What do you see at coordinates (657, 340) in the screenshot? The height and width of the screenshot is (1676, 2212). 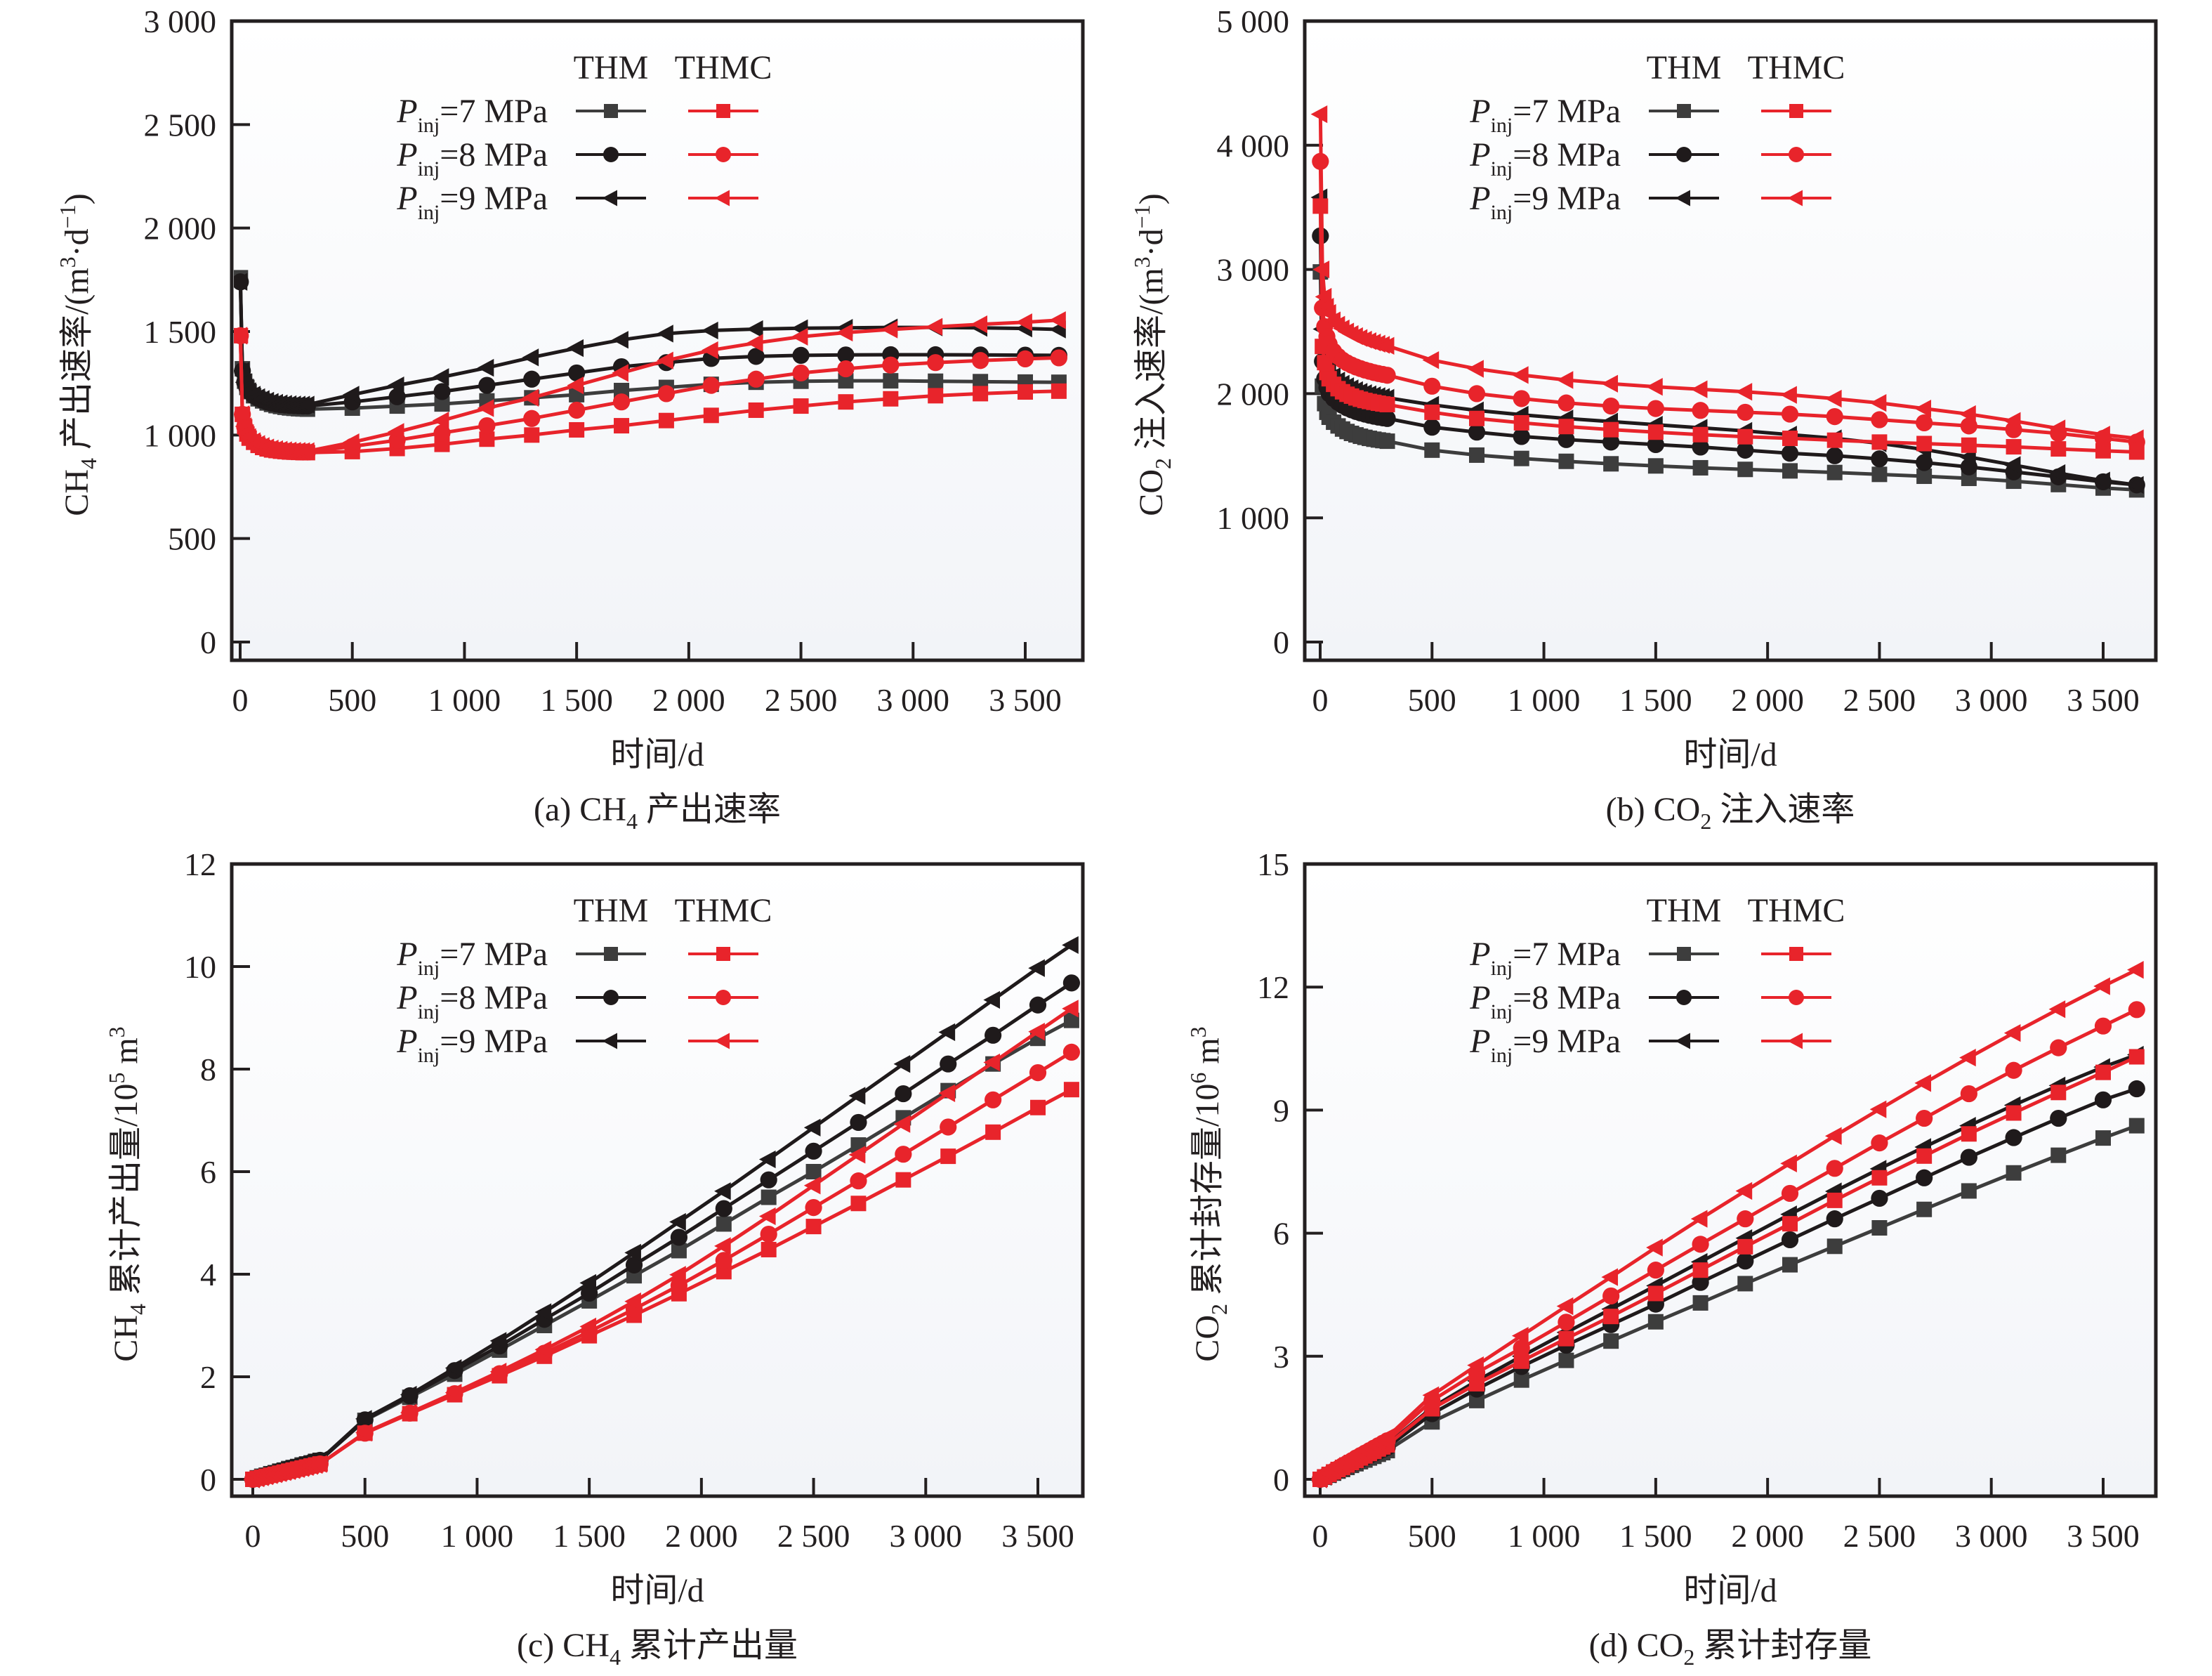 I see `plot-frame` at bounding box center [657, 340].